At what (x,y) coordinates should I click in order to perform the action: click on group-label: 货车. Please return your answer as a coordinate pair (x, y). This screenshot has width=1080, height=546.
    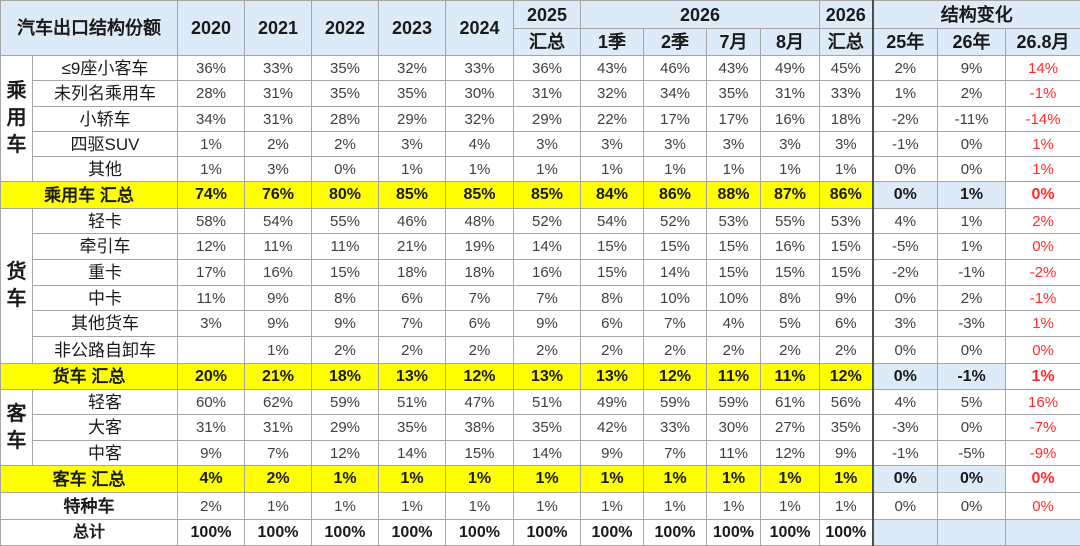
    Looking at the image, I should click on (17, 286).